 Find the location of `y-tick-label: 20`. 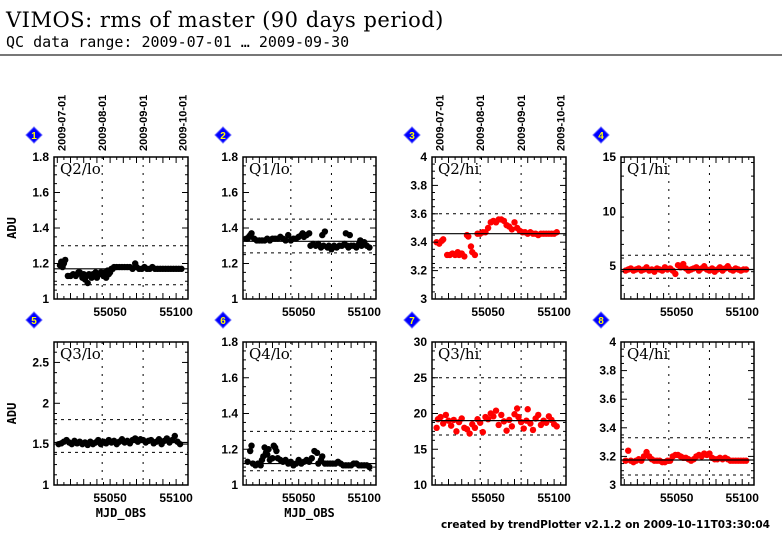

y-tick-label: 20 is located at coordinates (421, 414).